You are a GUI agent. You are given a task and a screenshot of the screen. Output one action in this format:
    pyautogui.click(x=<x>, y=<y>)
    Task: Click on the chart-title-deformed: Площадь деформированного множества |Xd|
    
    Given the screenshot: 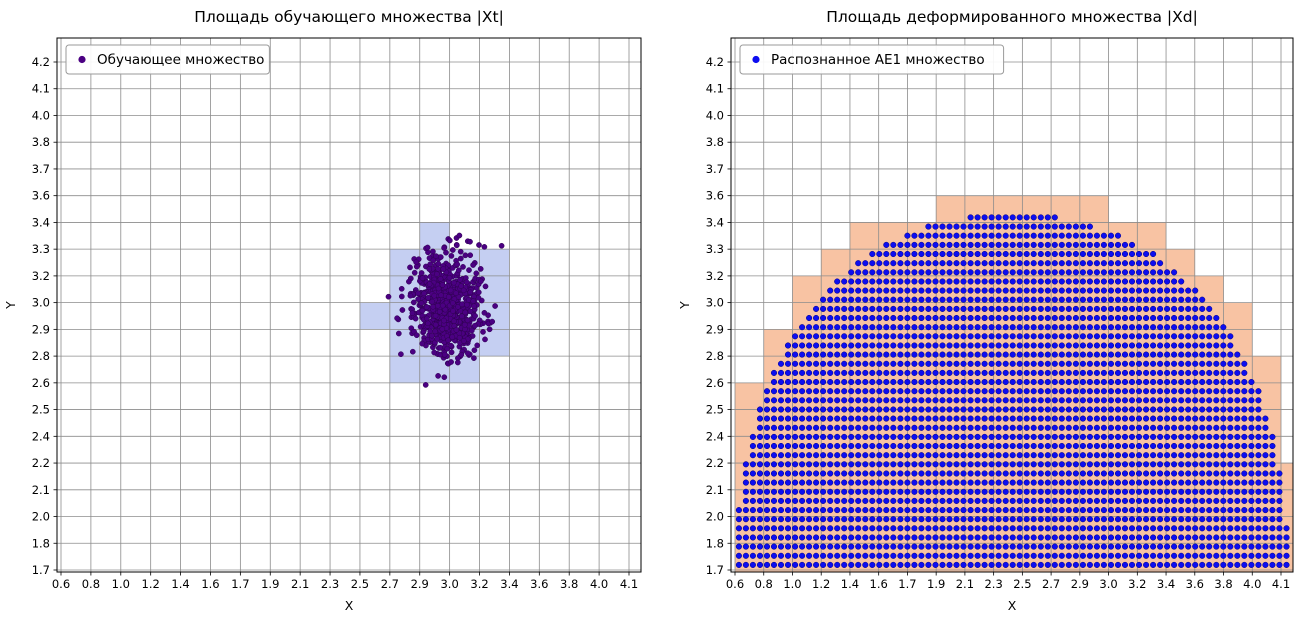 What is the action you would take?
    pyautogui.click(x=1012, y=17)
    